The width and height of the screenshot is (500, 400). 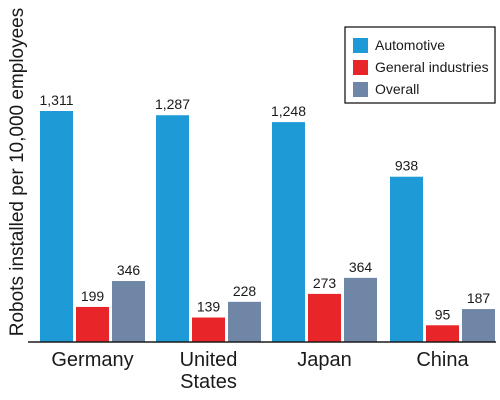 What do you see at coordinates (260, 371) in the screenshot?
I see `category-labels-group: Germany United States Japan China` at bounding box center [260, 371].